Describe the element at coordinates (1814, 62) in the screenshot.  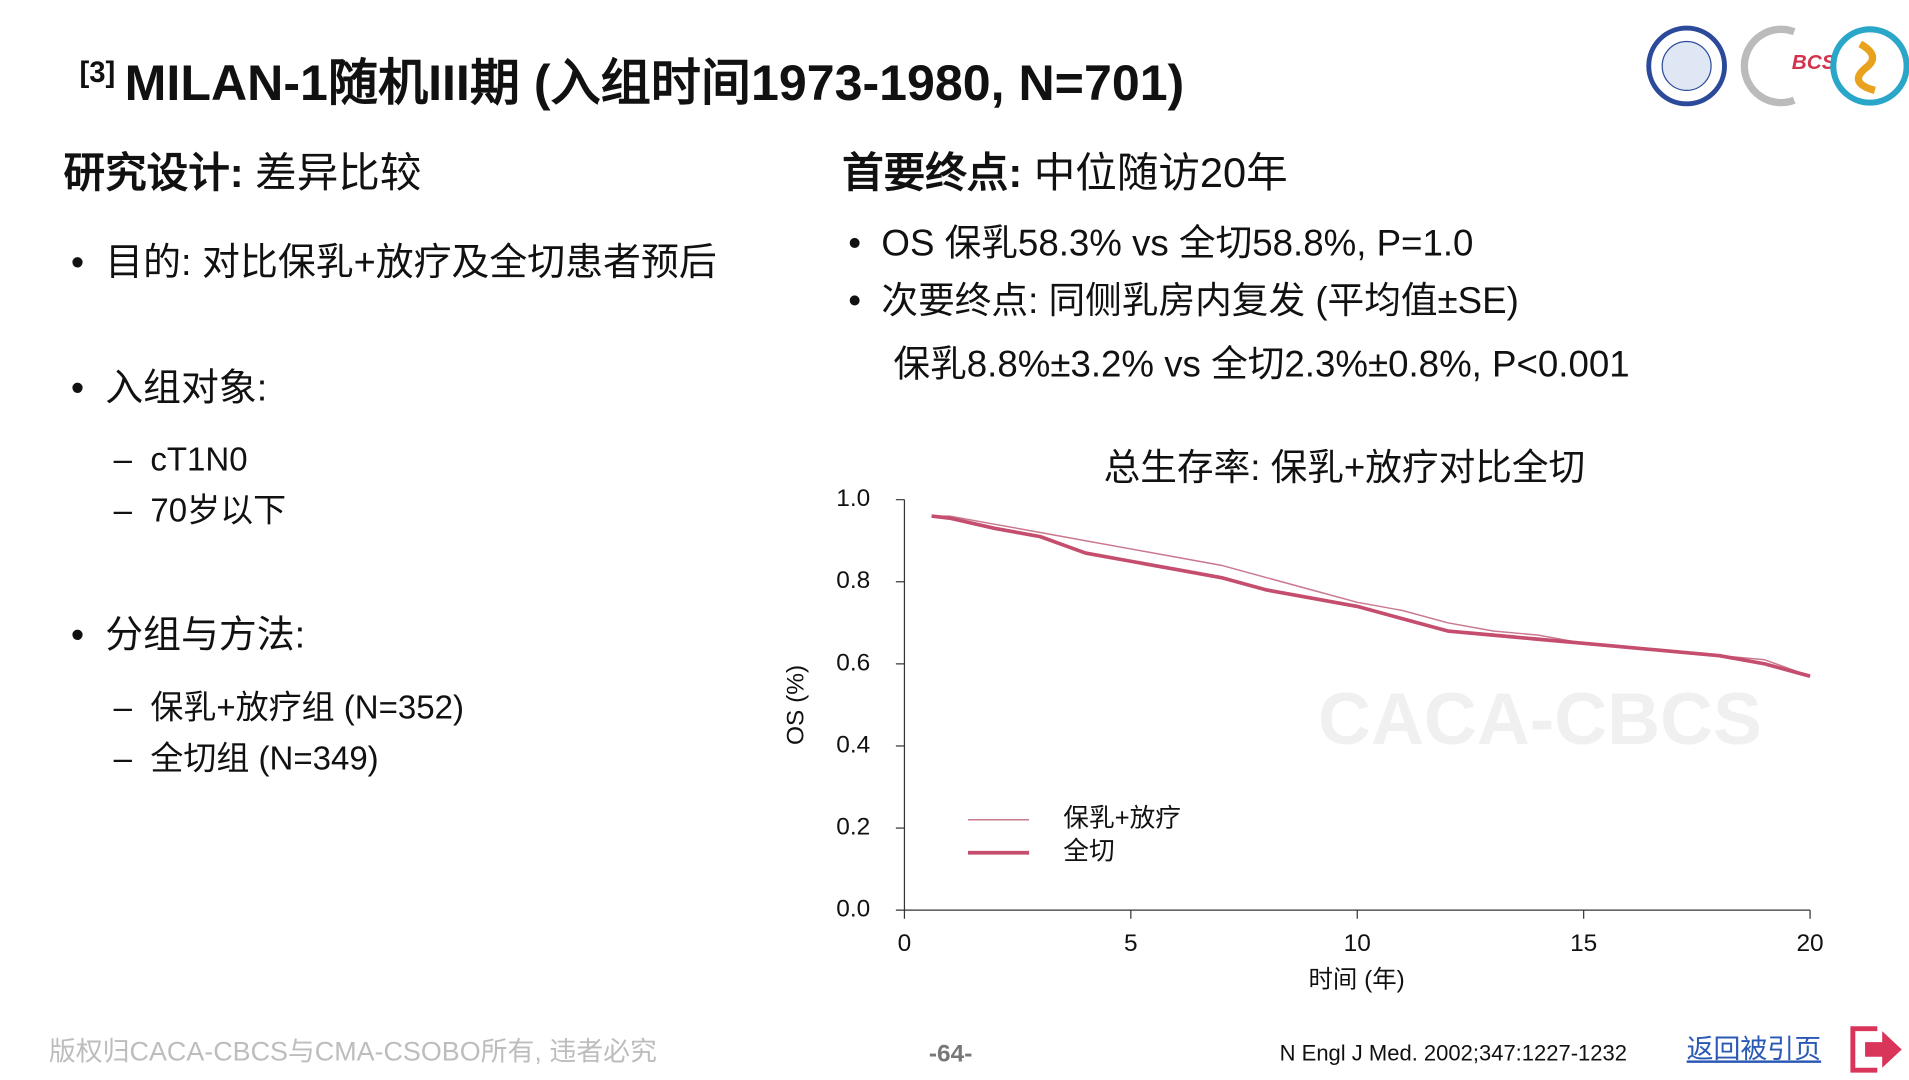
I see `logo-bcs: BCS` at that location.